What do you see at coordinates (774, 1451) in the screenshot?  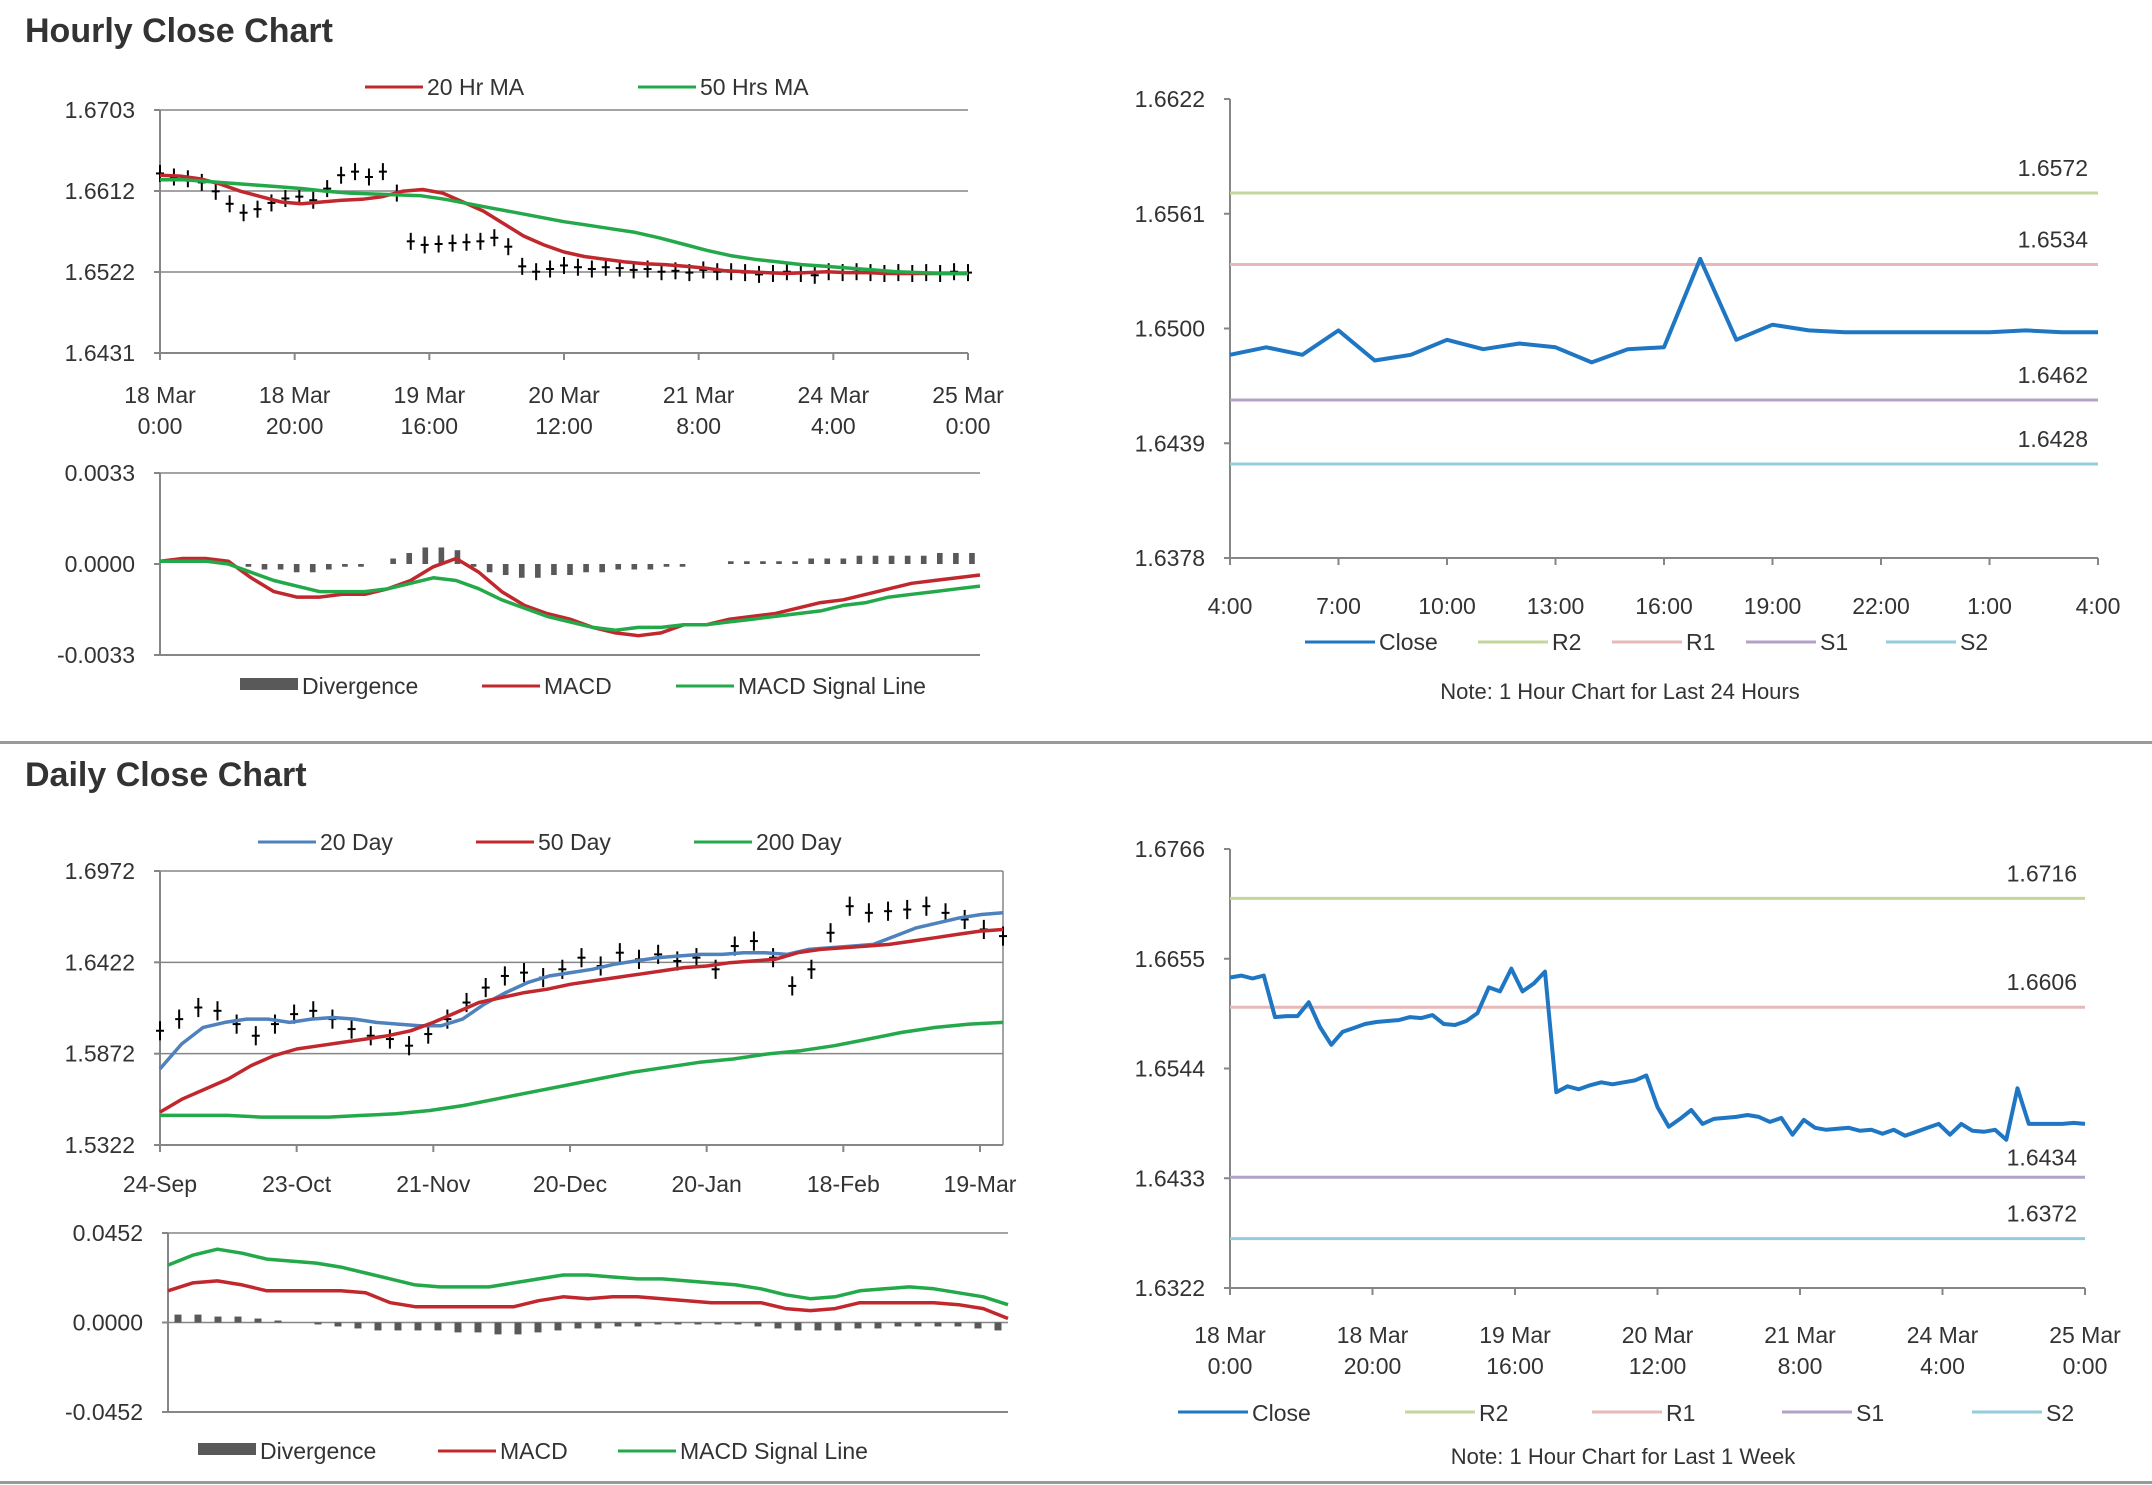 I see `daily-macd-legend-label: MACD Signal Line` at bounding box center [774, 1451].